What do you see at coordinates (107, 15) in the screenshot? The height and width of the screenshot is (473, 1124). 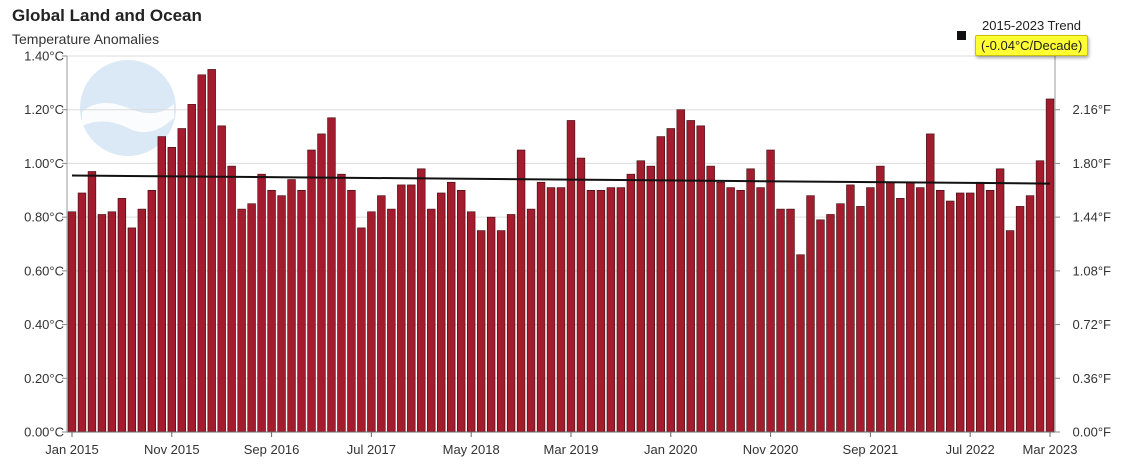 I see `chart-title: Global Land and Ocean` at bounding box center [107, 15].